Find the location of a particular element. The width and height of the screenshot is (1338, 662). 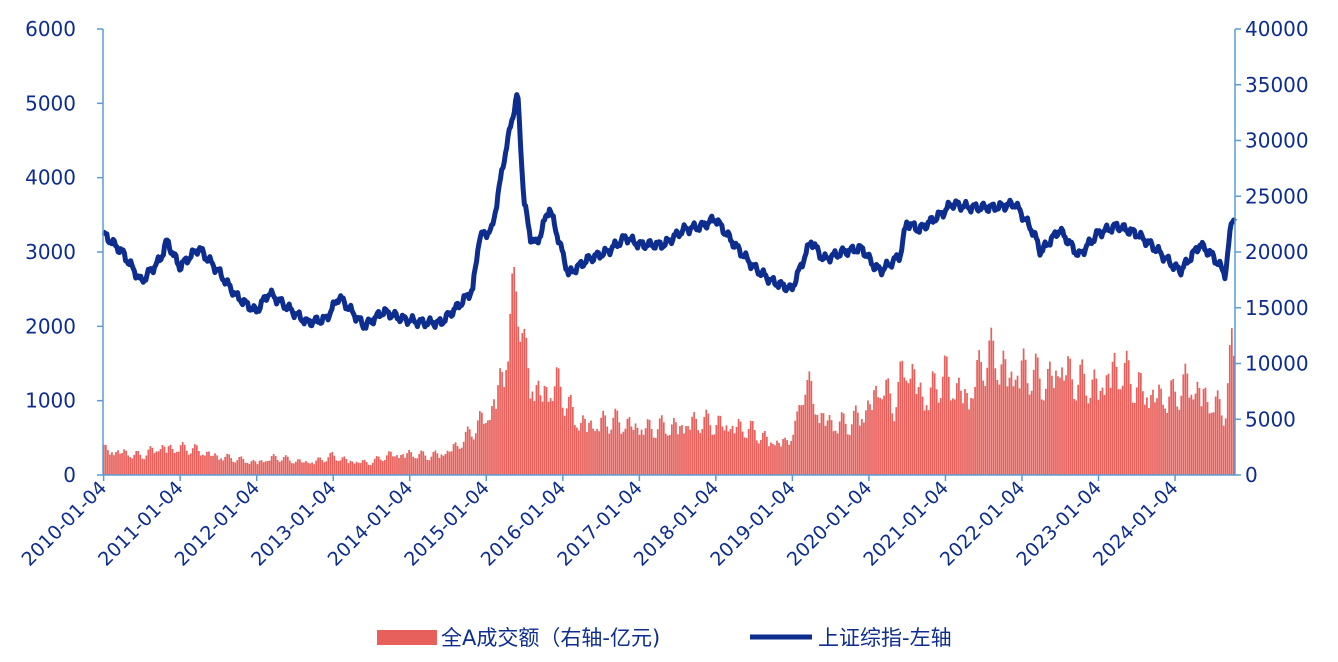

left-y-tick-labels: 0 1000 2000 3000 4000 5000 6000 is located at coordinates (64, 252).